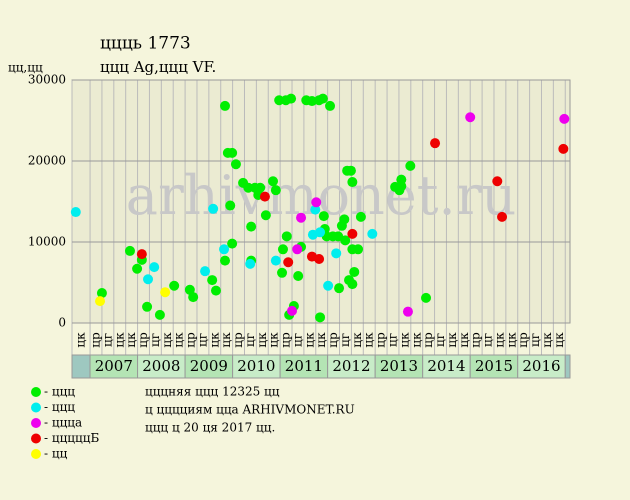 The height and width of the screenshot is (500, 630). Describe the element at coordinates (47, 161) in the screenshot. I see `y-tick-label: 20000` at that location.